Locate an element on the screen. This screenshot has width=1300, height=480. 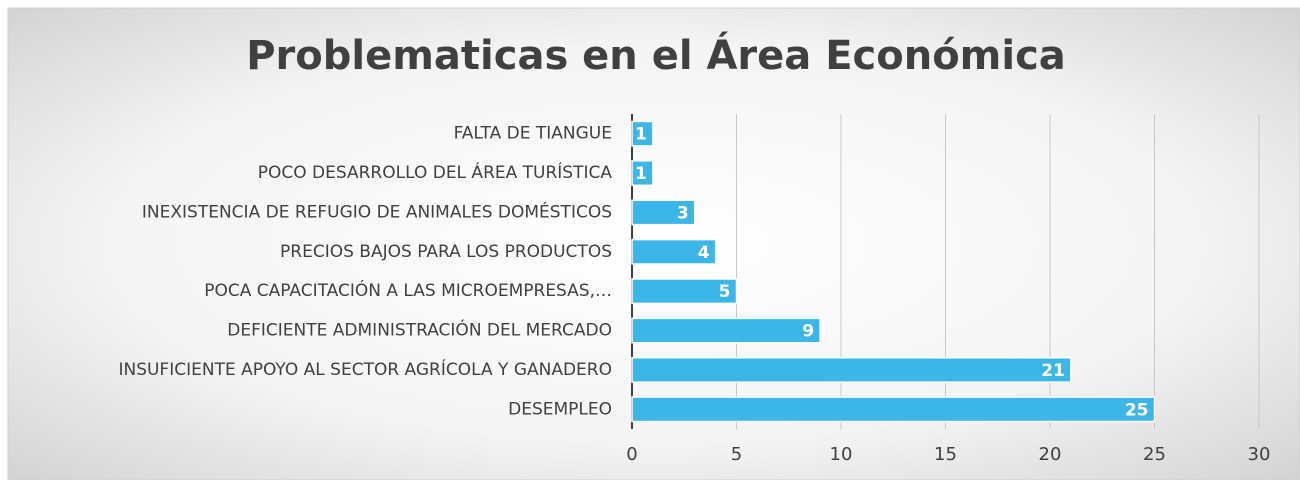
x-tick-label: 10 is located at coordinates (841, 454).